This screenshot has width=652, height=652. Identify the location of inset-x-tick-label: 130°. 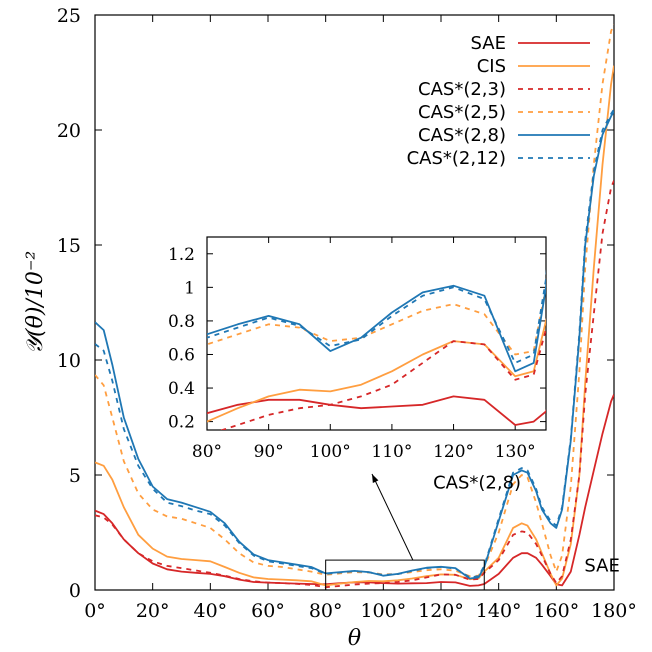
(515, 452).